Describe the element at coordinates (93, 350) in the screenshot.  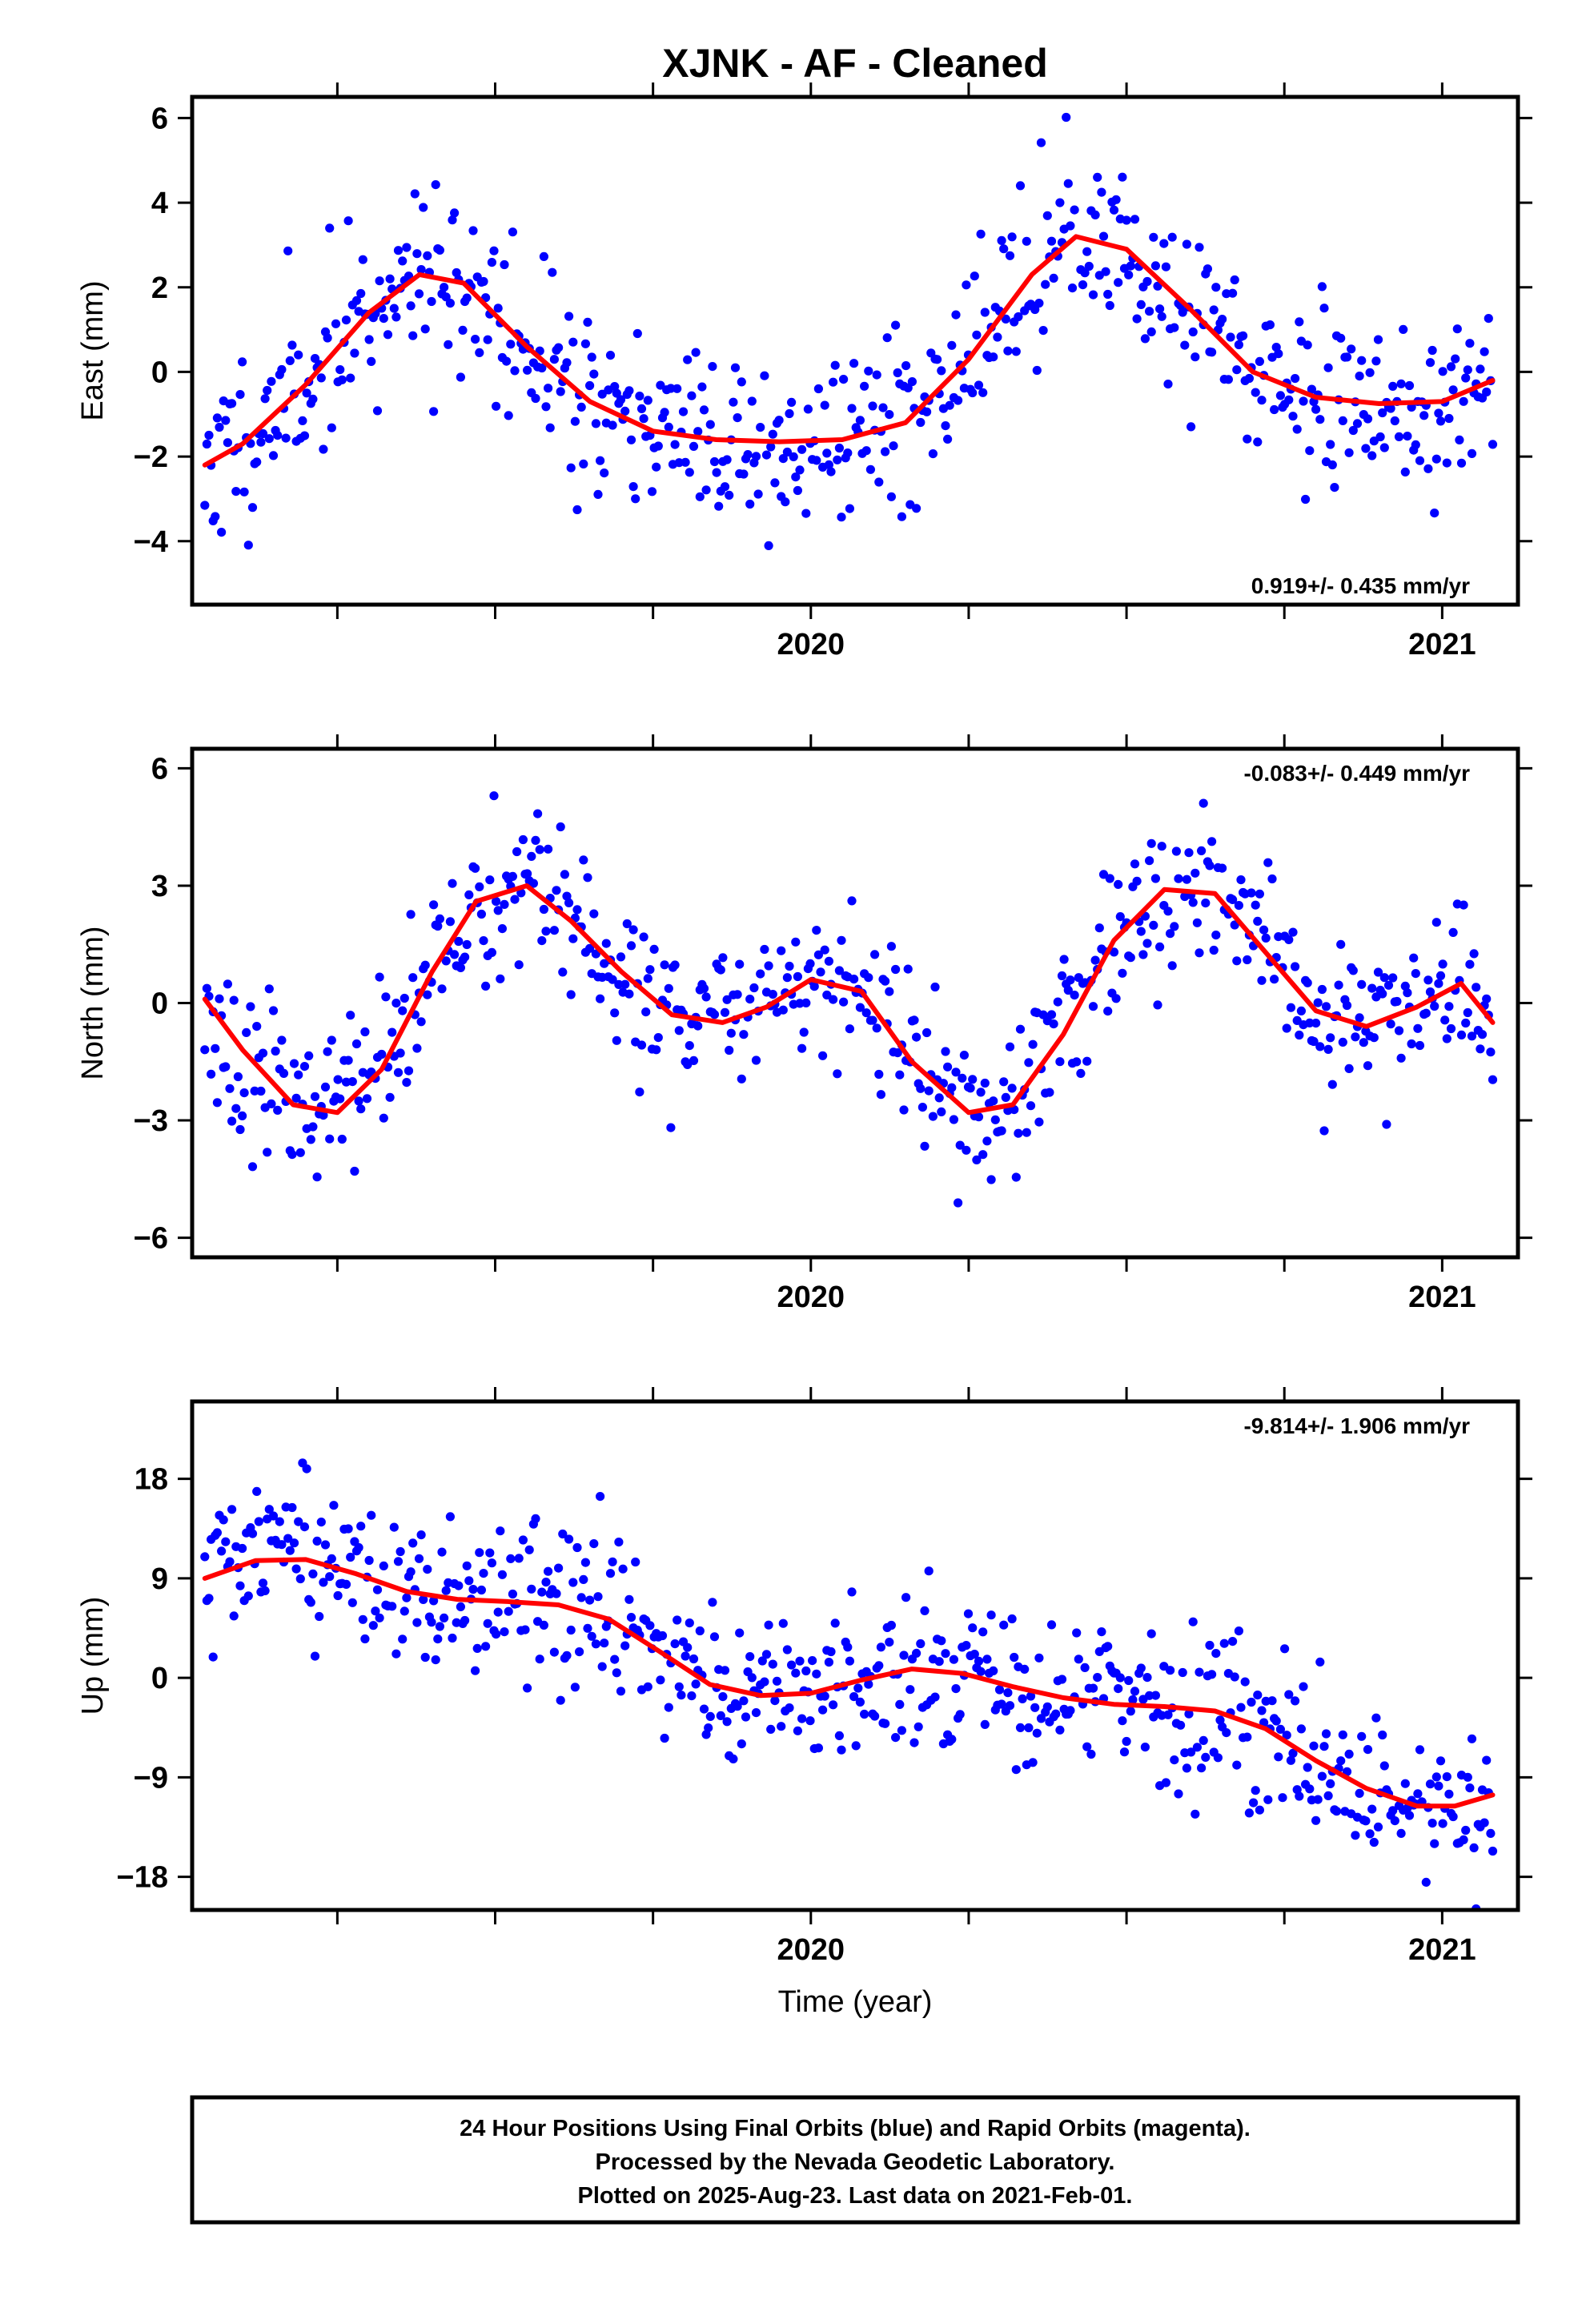
I see `y-axis-label: East (mm)` at that location.